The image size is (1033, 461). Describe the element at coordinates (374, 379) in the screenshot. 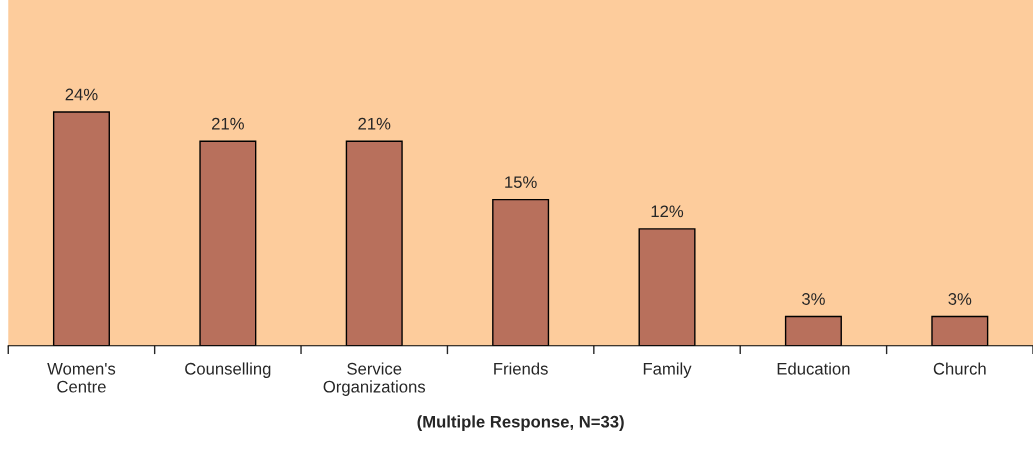

I see `x-tick-label: Service Organizations` at that location.